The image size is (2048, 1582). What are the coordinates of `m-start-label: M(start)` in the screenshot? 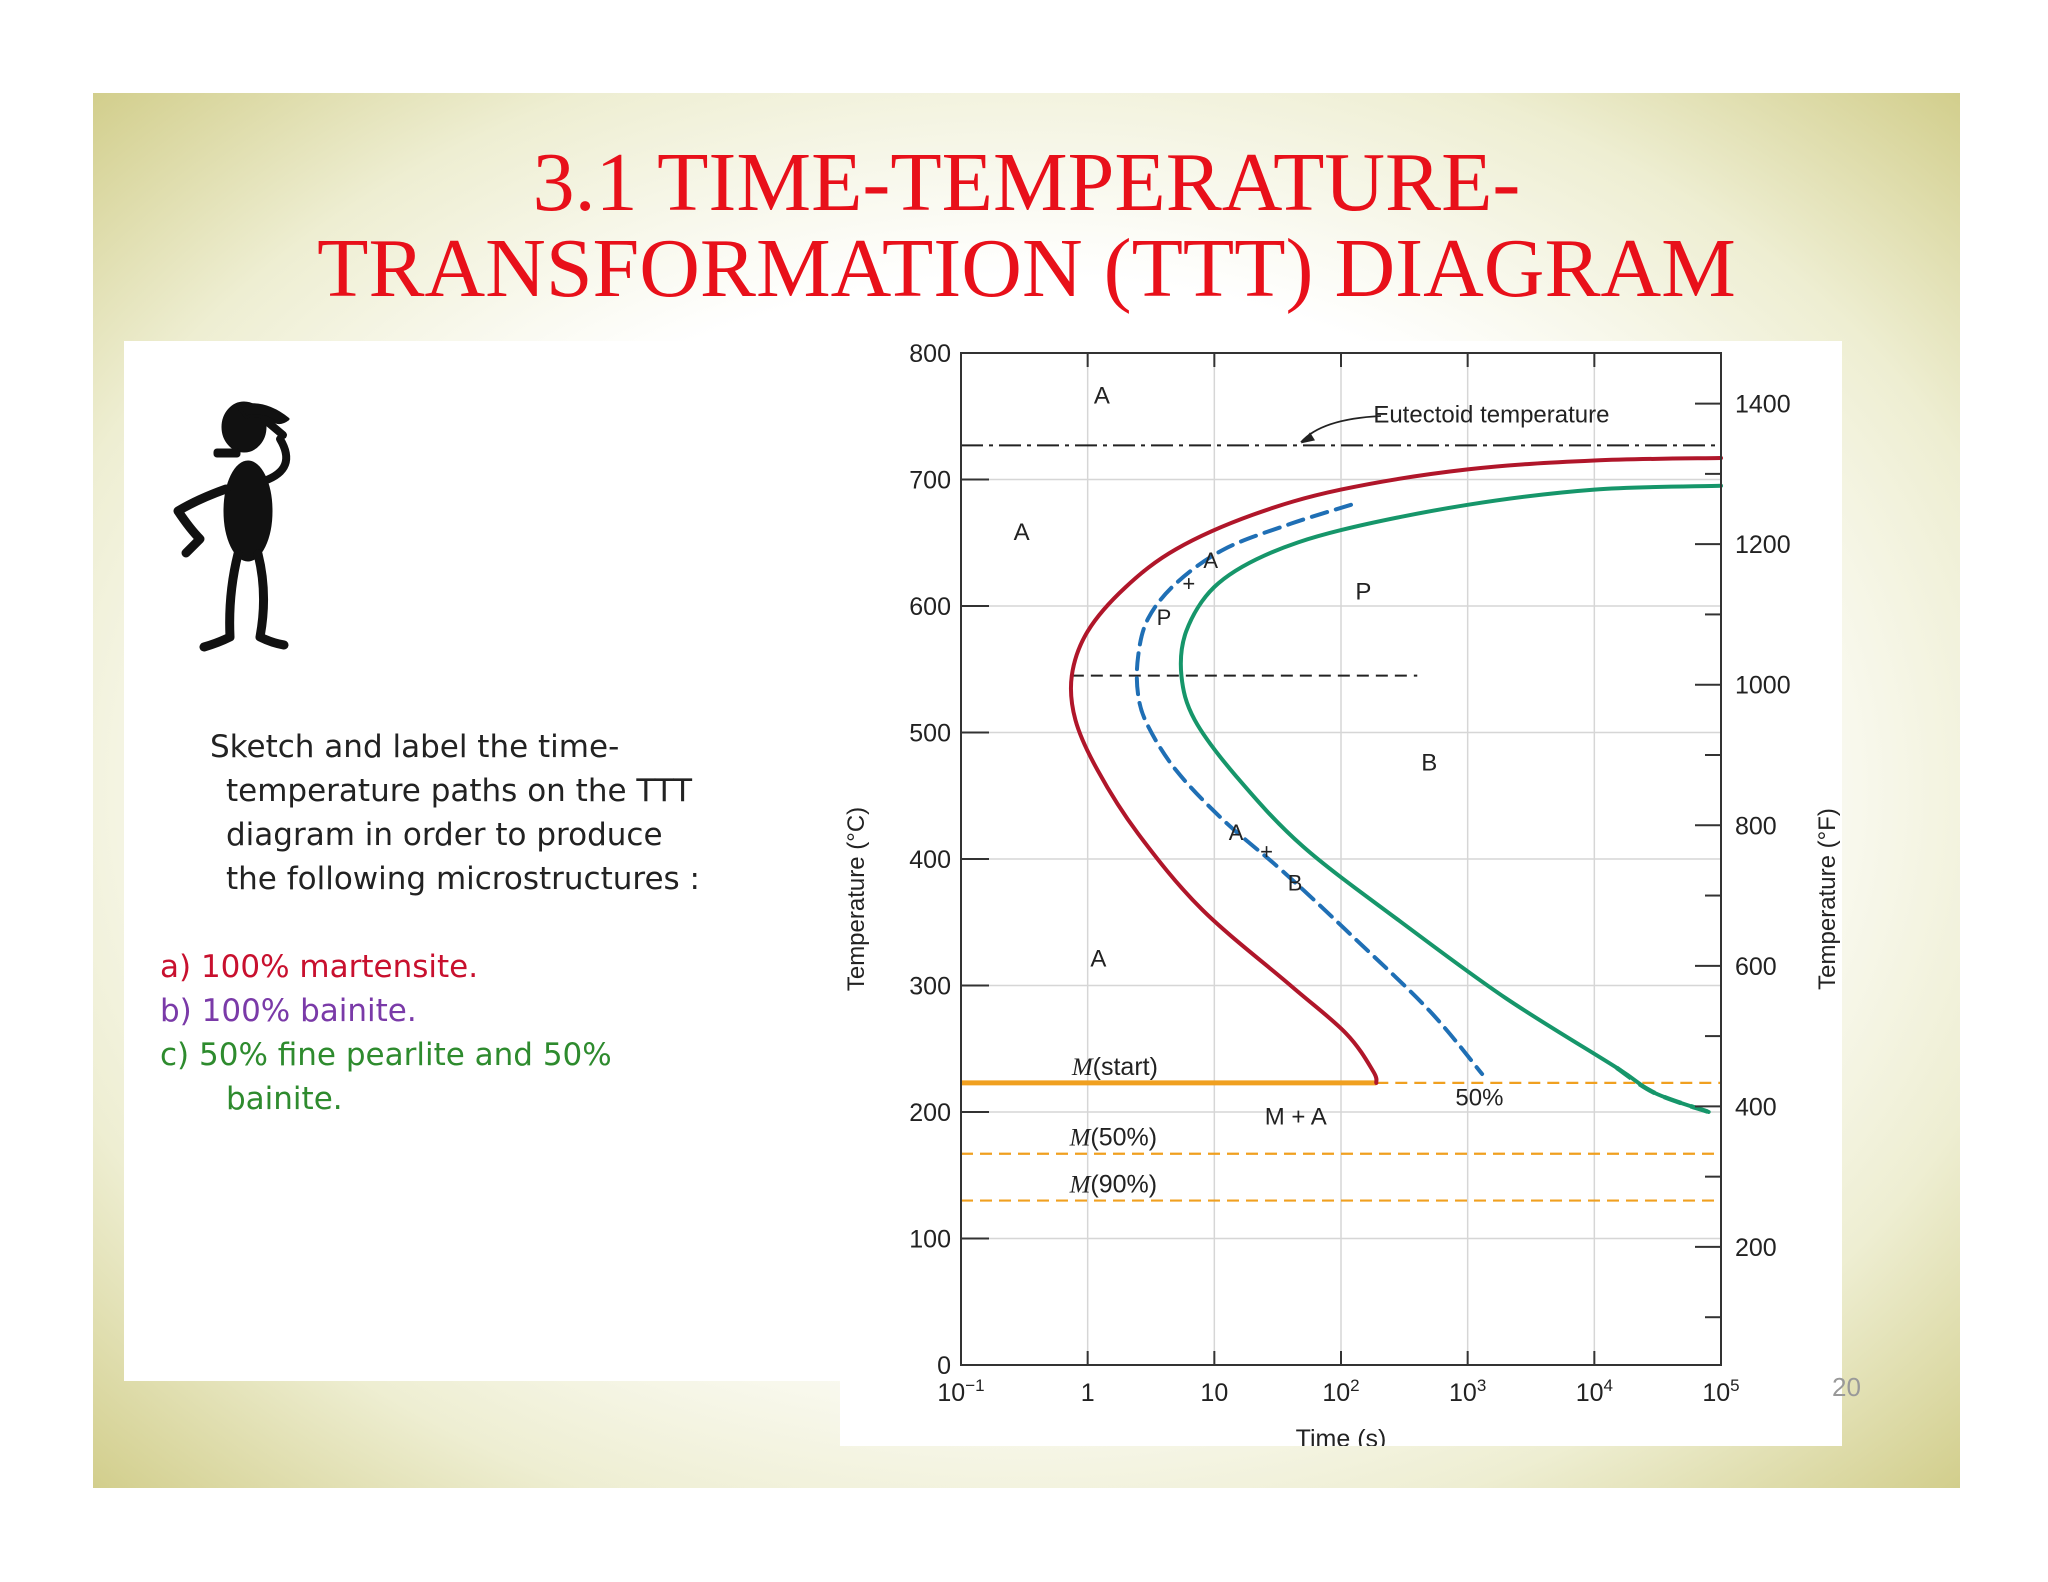 It's located at (1114, 1067).